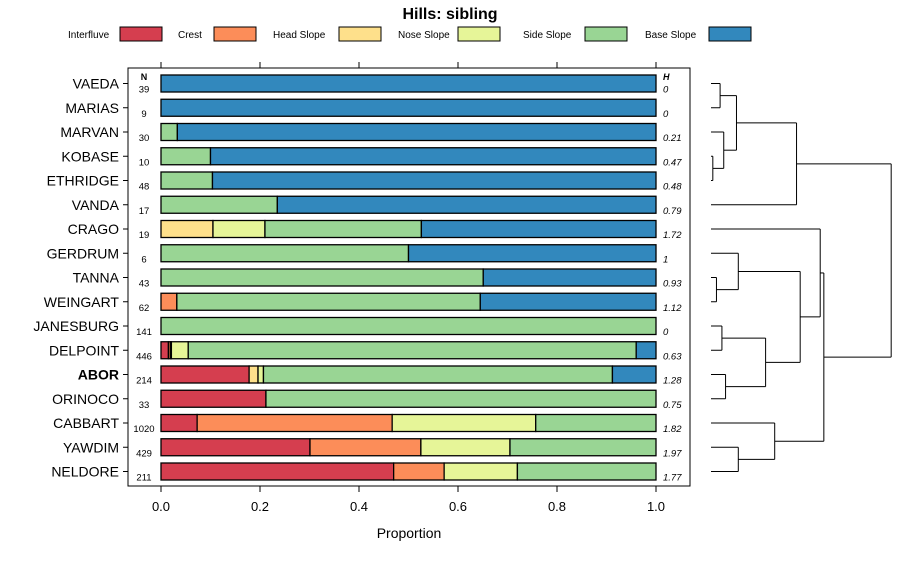  Describe the element at coordinates (449, 14) in the screenshot. I see `chart-title: Hills: sibling` at that location.